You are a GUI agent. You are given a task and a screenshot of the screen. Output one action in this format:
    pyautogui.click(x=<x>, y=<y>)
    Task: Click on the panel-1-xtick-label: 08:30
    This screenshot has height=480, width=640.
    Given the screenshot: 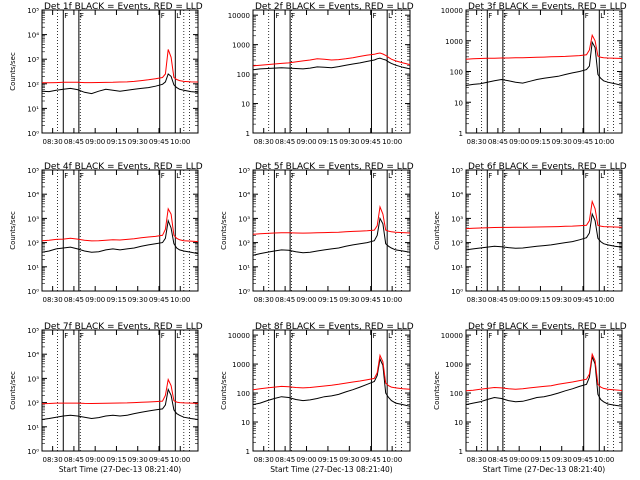 What is the action you would take?
    pyautogui.click(x=53, y=142)
    